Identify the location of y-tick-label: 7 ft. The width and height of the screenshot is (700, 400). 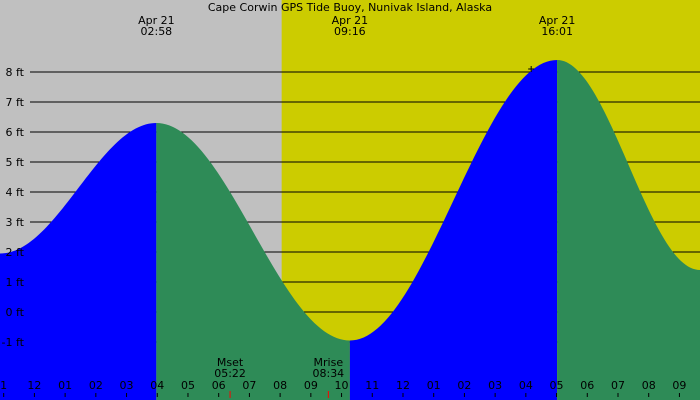
(15, 102).